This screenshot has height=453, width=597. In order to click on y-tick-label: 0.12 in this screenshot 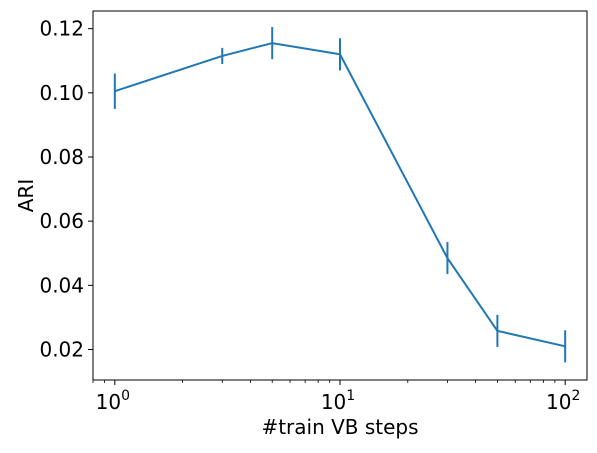, I will do `click(61, 29)`.